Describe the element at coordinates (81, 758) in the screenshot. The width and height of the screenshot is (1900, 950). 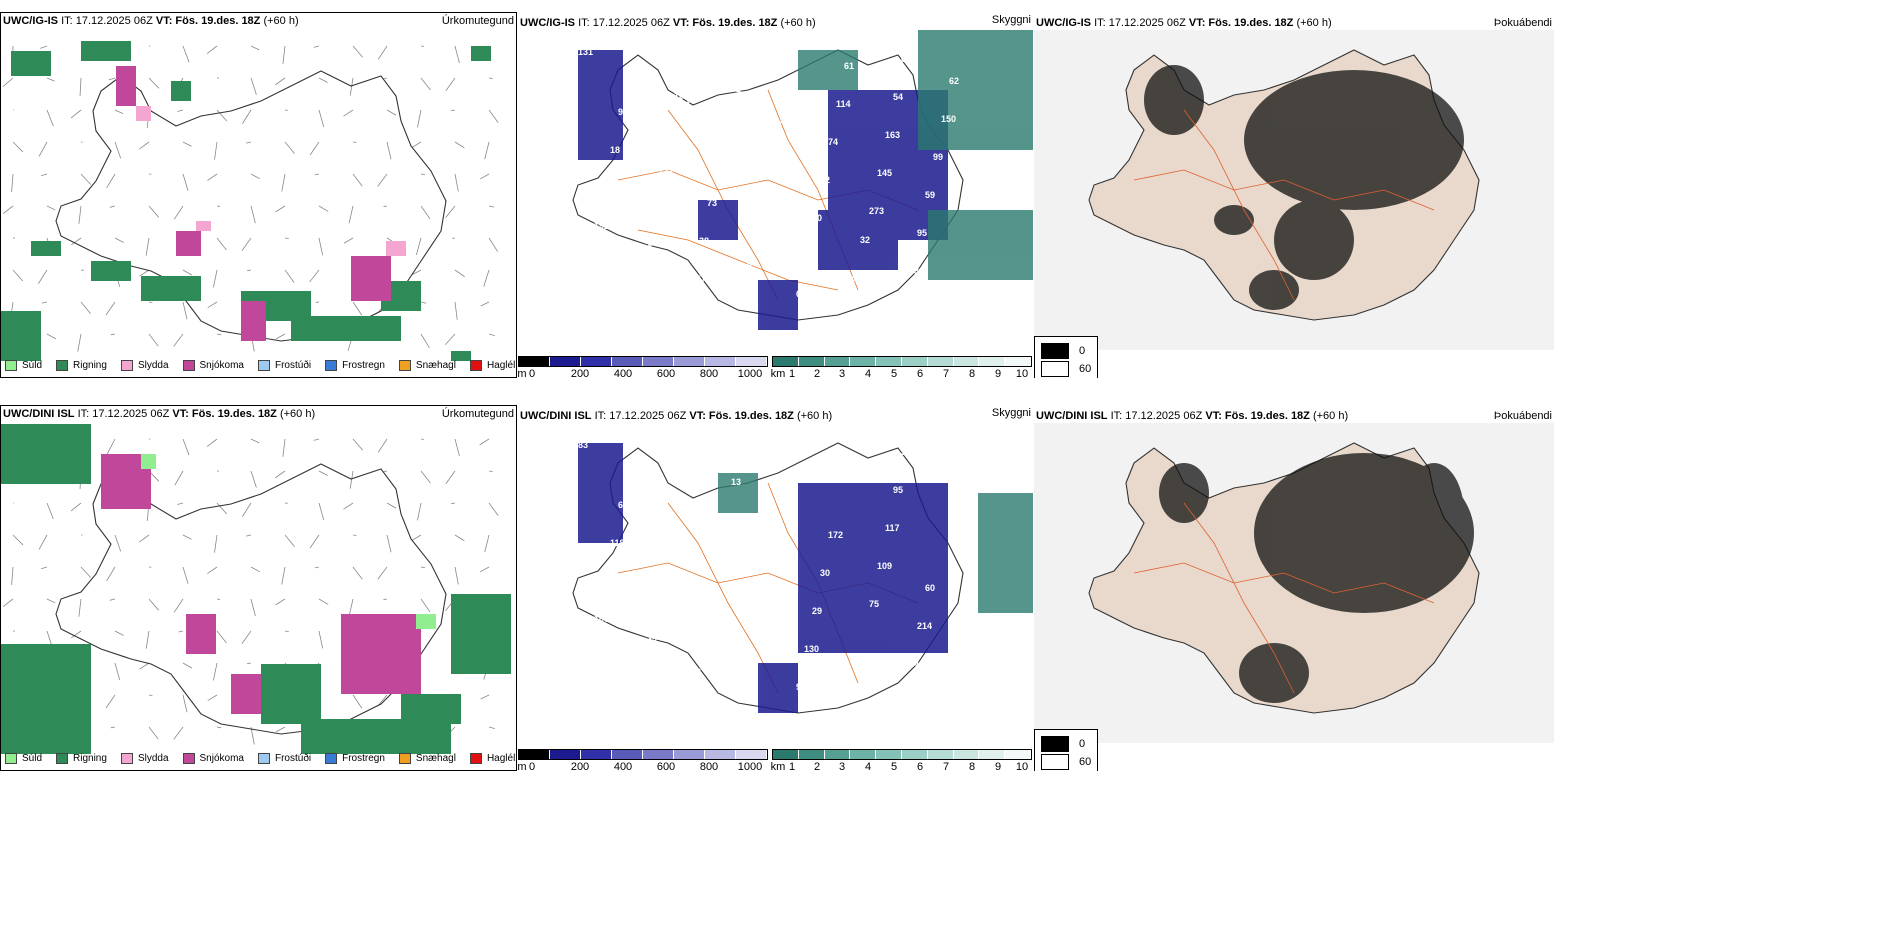
I see `legend-item: Rigning` at that location.